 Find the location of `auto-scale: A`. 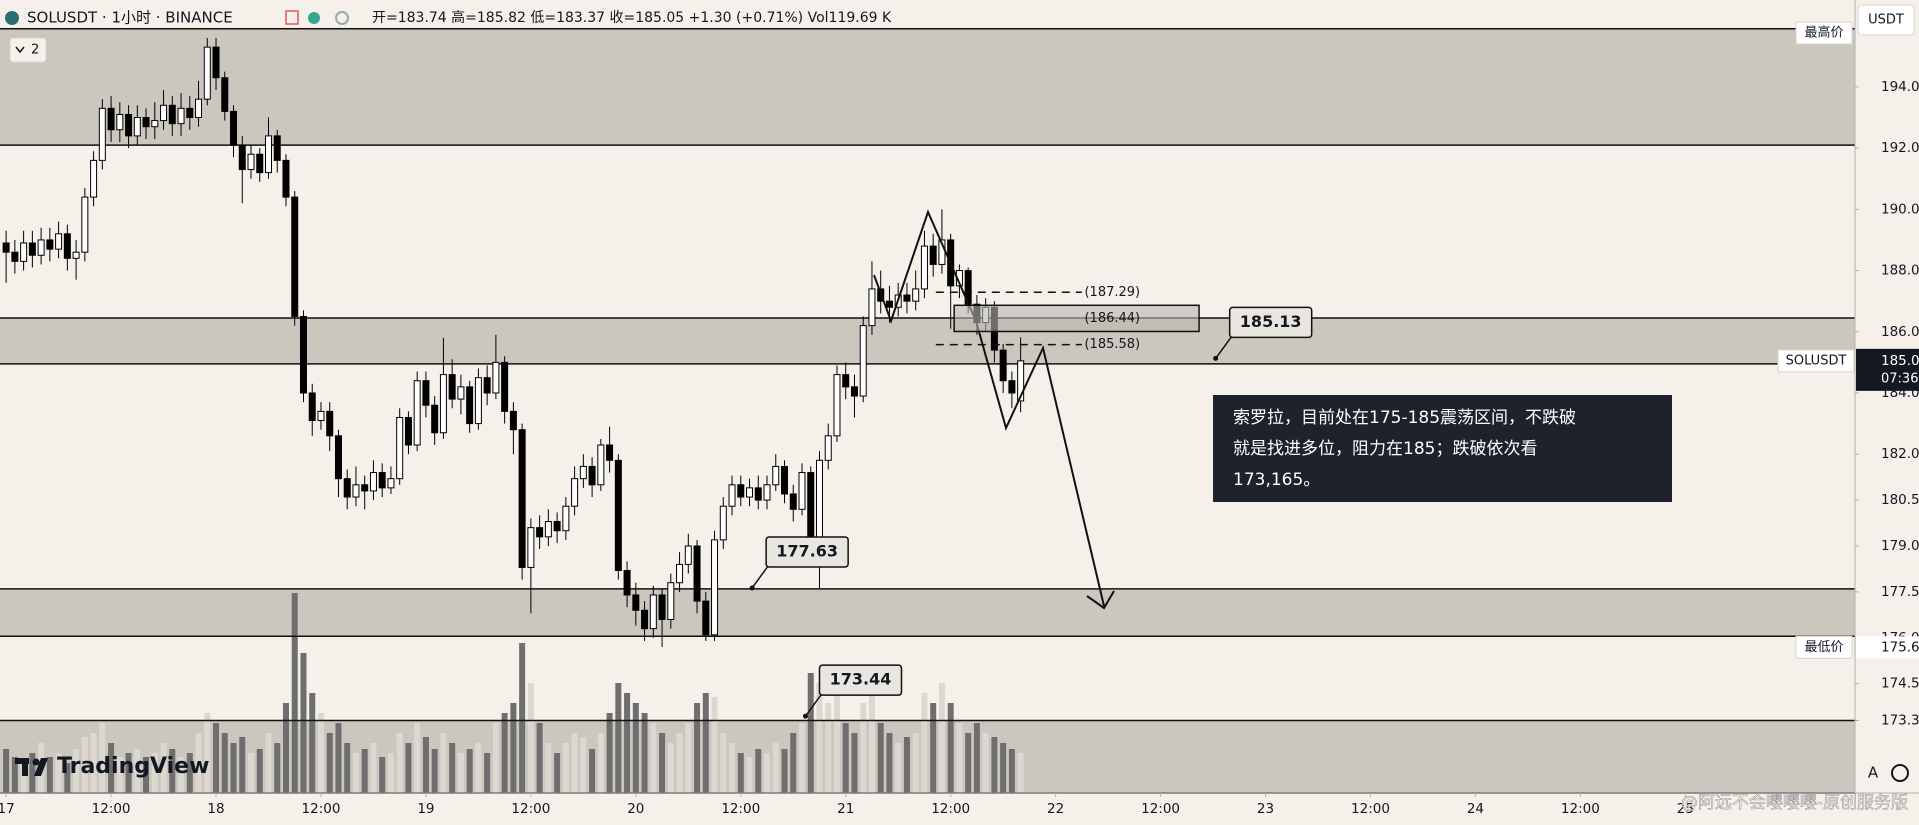

auto-scale: A is located at coordinates (1873, 773).